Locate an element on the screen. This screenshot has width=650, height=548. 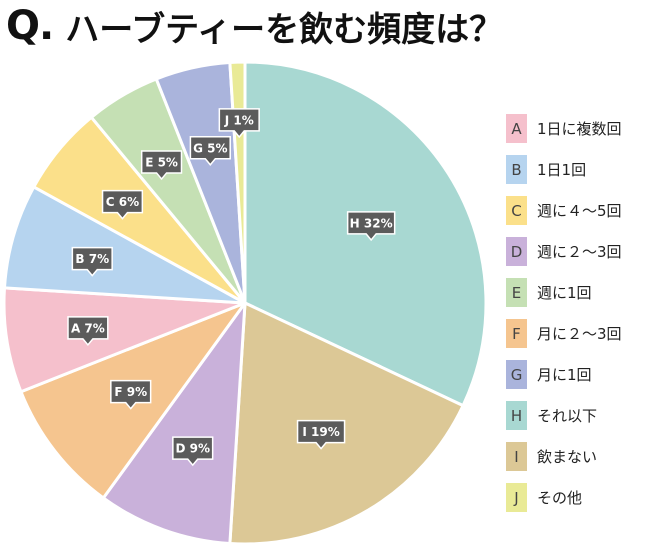
legend-item-j: J その他 is located at coordinates (578, 497).